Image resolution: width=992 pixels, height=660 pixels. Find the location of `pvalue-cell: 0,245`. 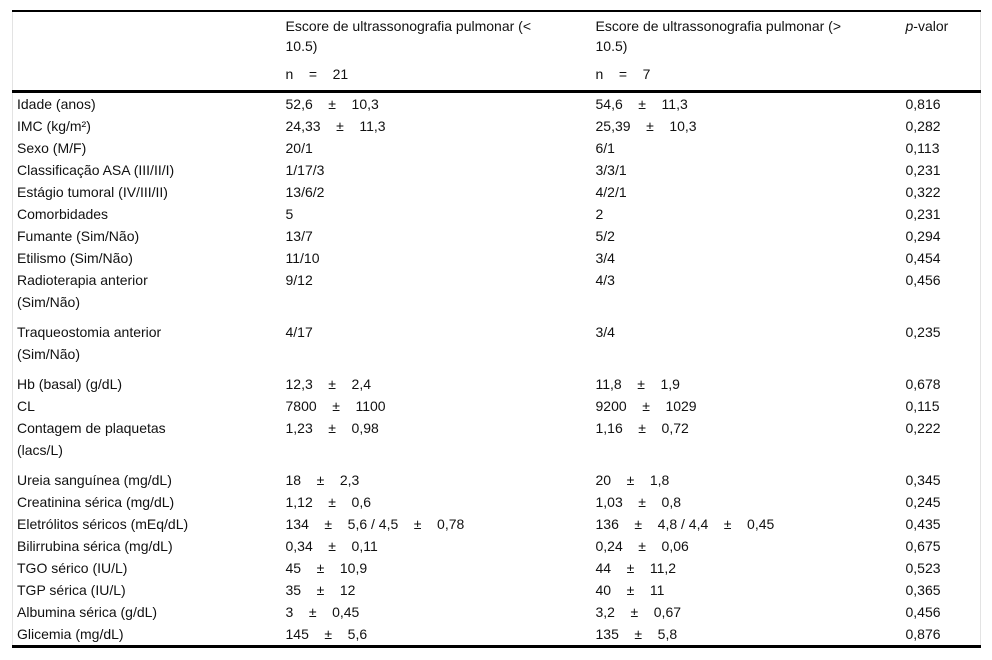

pvalue-cell: 0,245 is located at coordinates (923, 502).